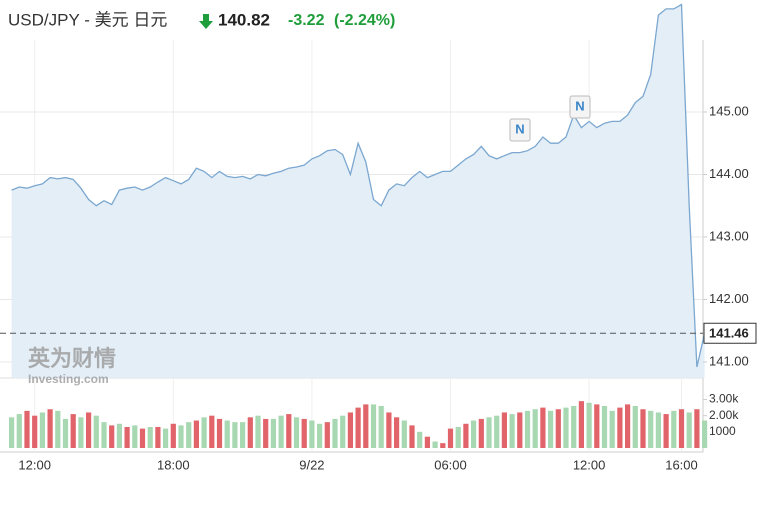 The image size is (777, 508). Describe the element at coordinates (722, 431) in the screenshot. I see `y-tick-label: 1000` at that location.